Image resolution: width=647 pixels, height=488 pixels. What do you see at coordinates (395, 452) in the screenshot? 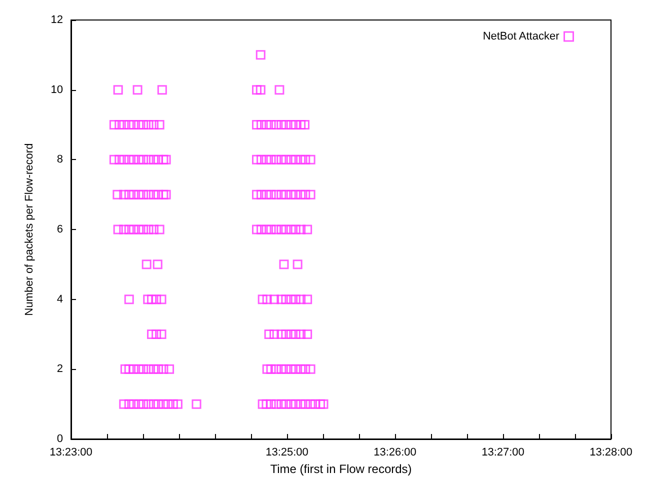
I see `x-tick-label: 13:26:00` at bounding box center [395, 452].